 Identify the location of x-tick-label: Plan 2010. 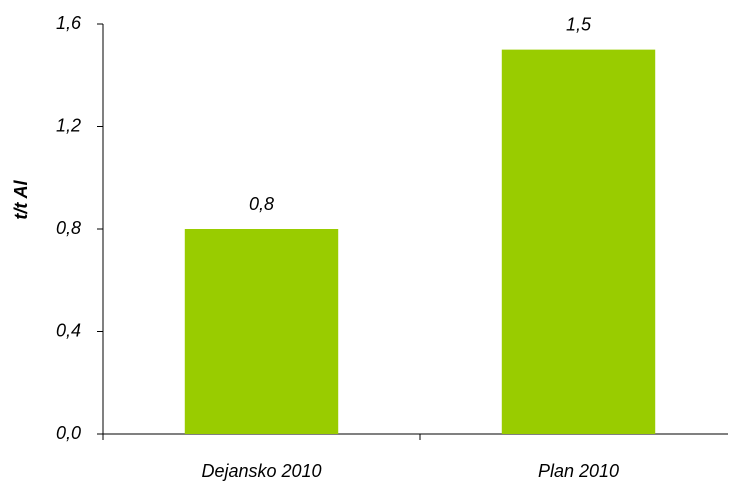
(578, 471).